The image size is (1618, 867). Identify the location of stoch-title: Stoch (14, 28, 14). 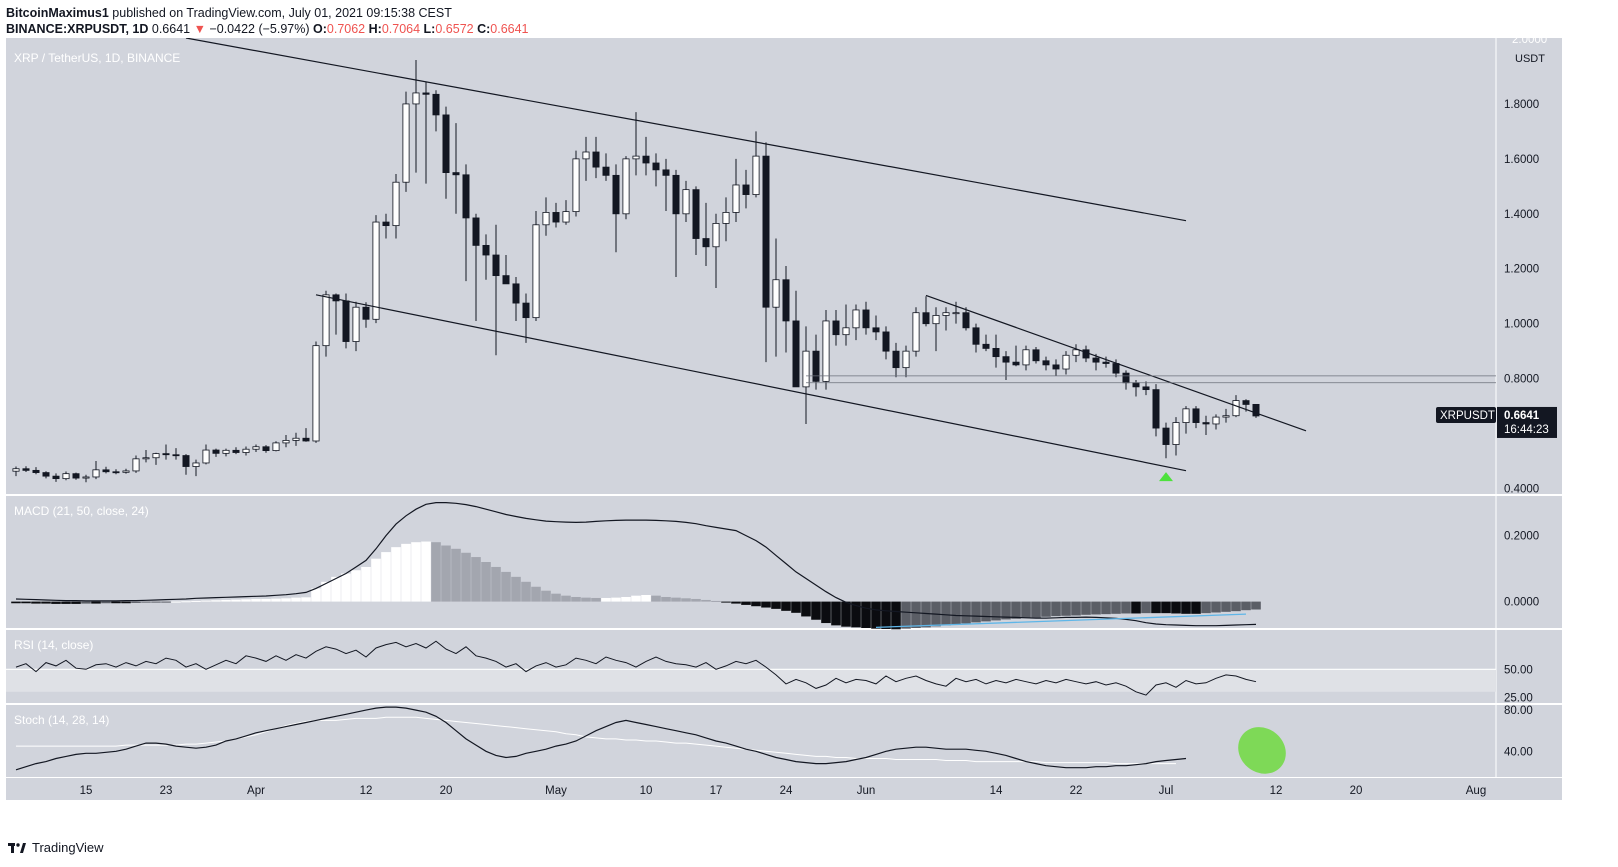
(61, 720).